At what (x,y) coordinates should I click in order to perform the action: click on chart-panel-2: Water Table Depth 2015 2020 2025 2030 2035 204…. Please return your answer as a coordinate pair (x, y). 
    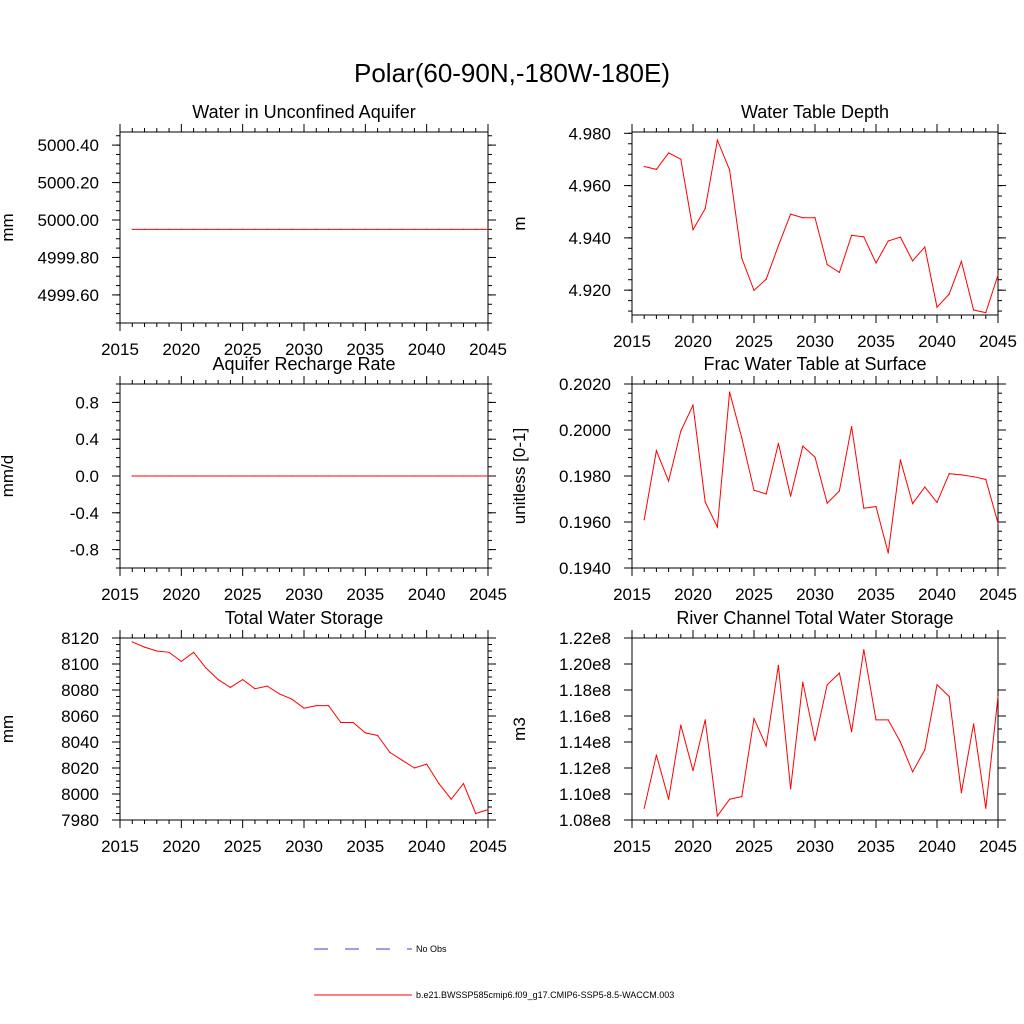
    Looking at the image, I should click on (763, 226).